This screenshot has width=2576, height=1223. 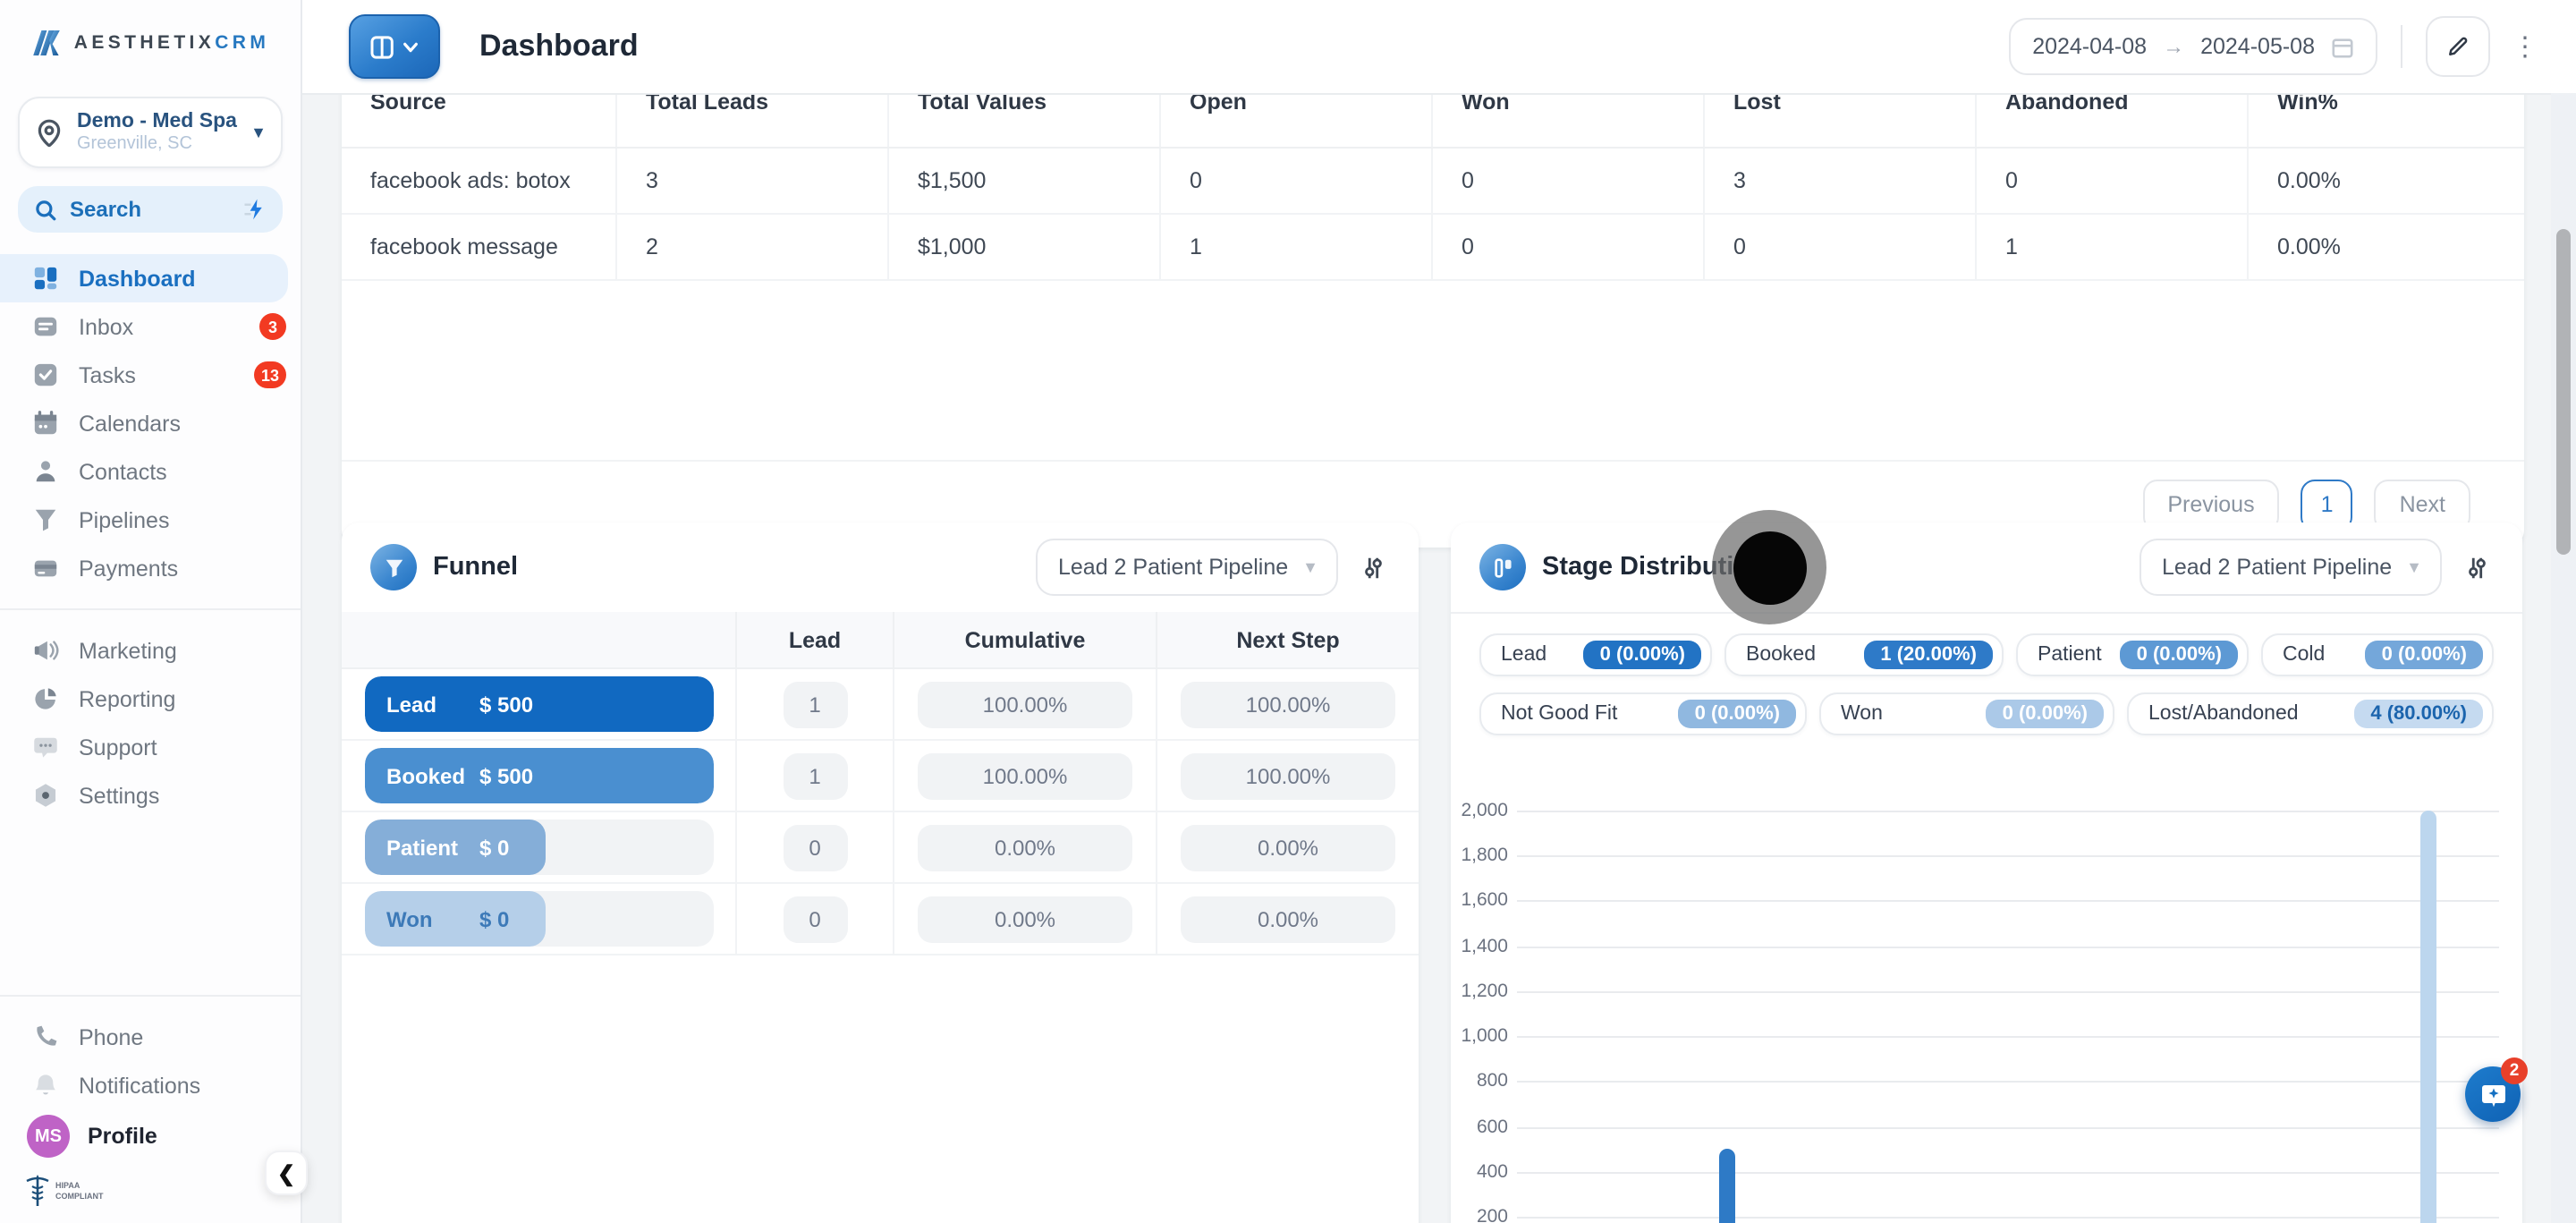 What do you see at coordinates (1433, 182) in the screenshot?
I see `table-row: facebook ads: botox 3 $1,500 0 0 3 0 0.00%` at bounding box center [1433, 182].